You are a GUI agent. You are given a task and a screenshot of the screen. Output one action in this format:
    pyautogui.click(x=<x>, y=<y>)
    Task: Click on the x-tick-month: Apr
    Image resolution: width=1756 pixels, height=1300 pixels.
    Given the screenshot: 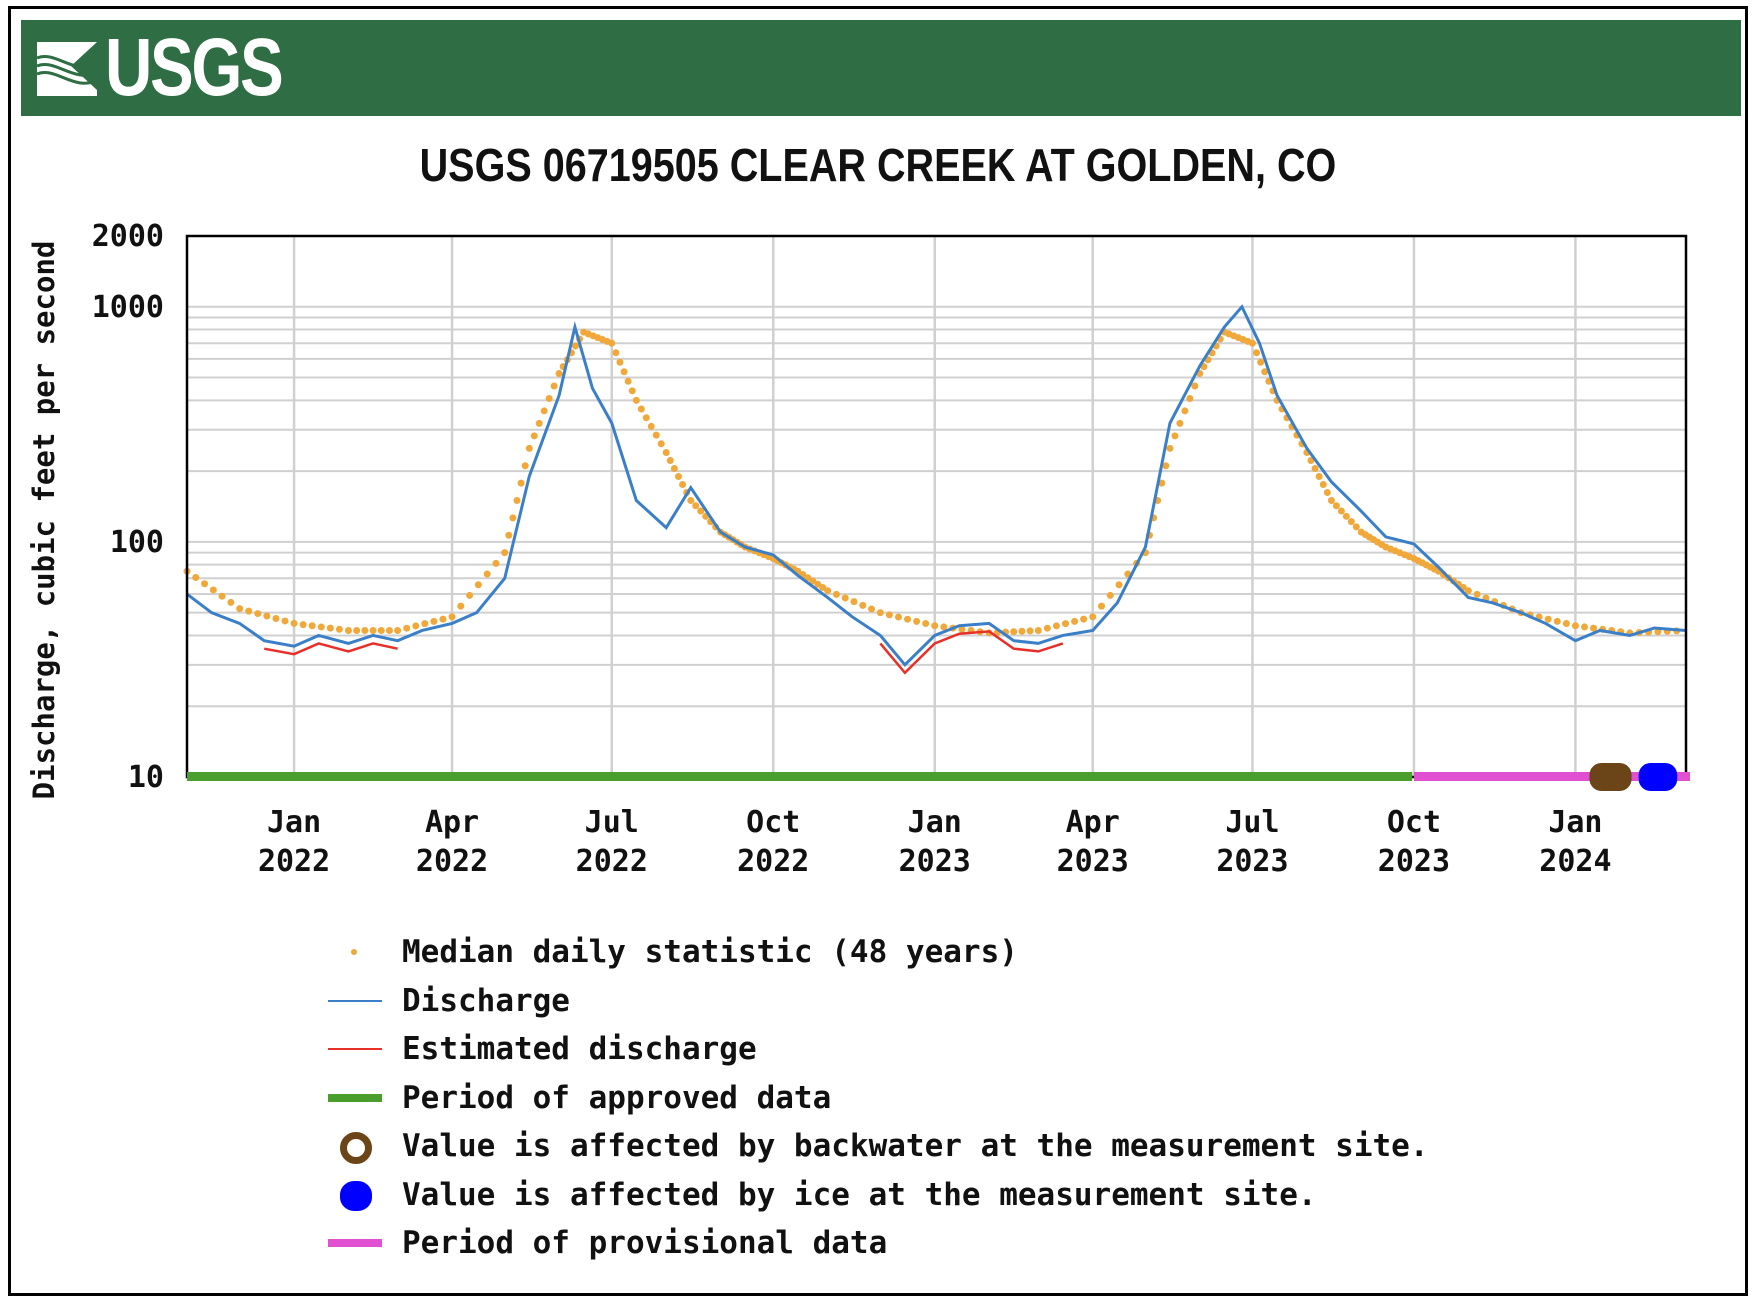 What is the action you would take?
    pyautogui.click(x=452, y=822)
    